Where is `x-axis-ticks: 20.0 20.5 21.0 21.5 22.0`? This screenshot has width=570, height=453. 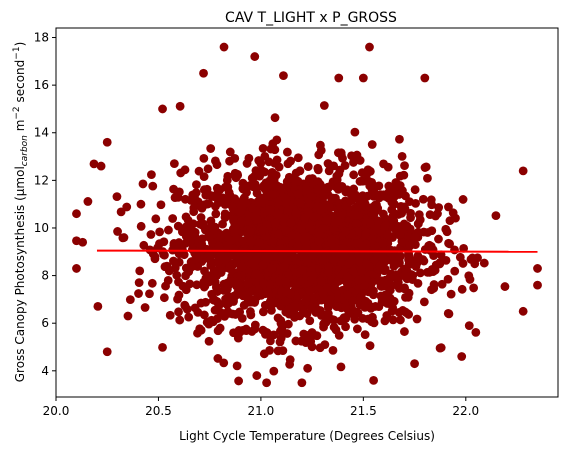
x-axis-ticks: 20.0 20.5 21.0 21.5 22.0 is located at coordinates (261, 407).